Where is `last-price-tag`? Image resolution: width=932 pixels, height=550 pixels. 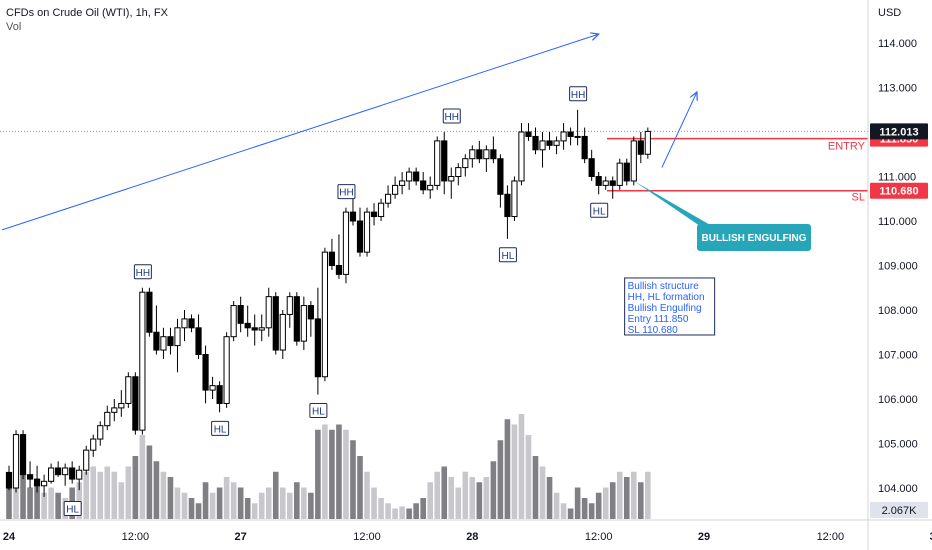 last-price-tag is located at coordinates (899, 131).